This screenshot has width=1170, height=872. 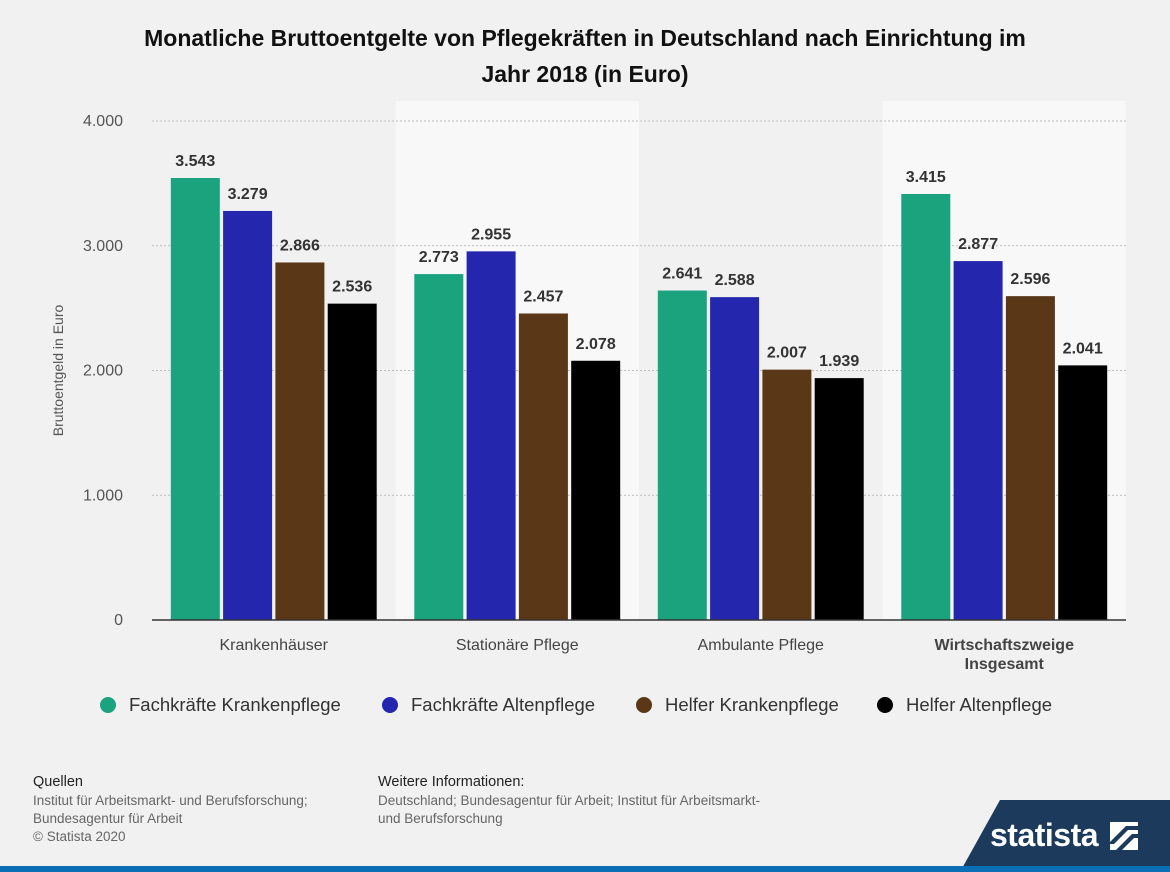 What do you see at coordinates (585, 869) in the screenshot?
I see `bottom-accent-bar` at bounding box center [585, 869].